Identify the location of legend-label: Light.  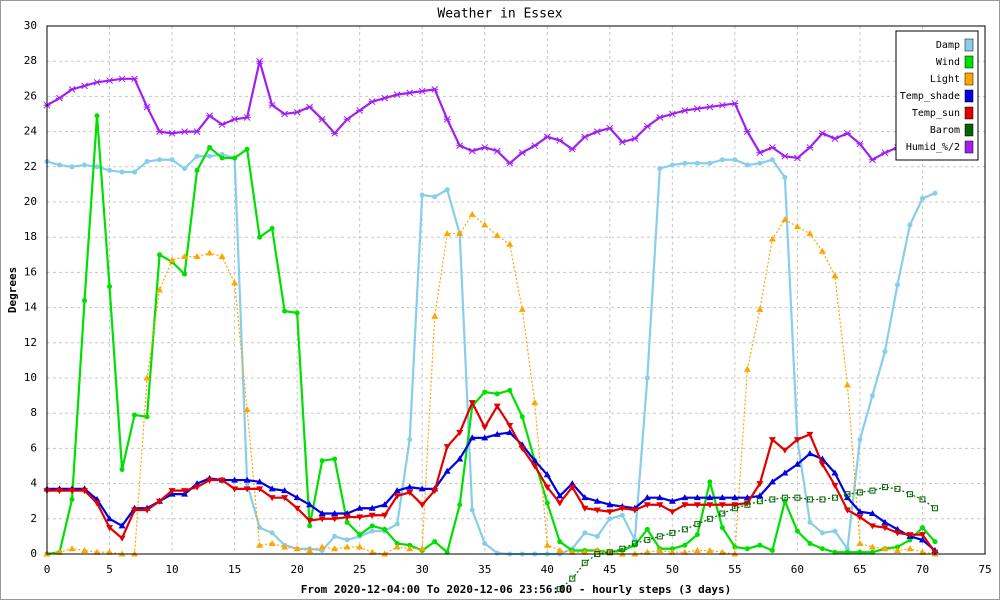
(945, 79).